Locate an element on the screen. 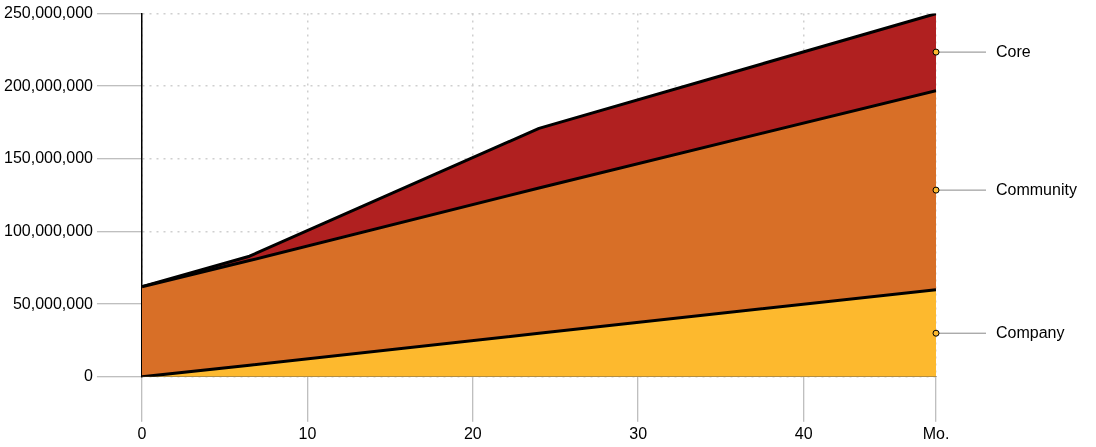 The width and height of the screenshot is (1096, 447). y-tick-label: 50,000,000 is located at coordinates (53, 303).